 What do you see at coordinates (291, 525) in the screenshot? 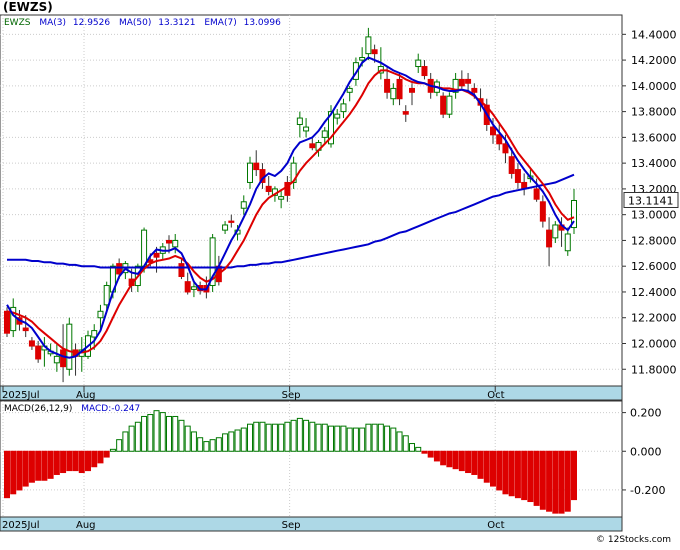
I see `macd-x-label: Sep` at bounding box center [291, 525].